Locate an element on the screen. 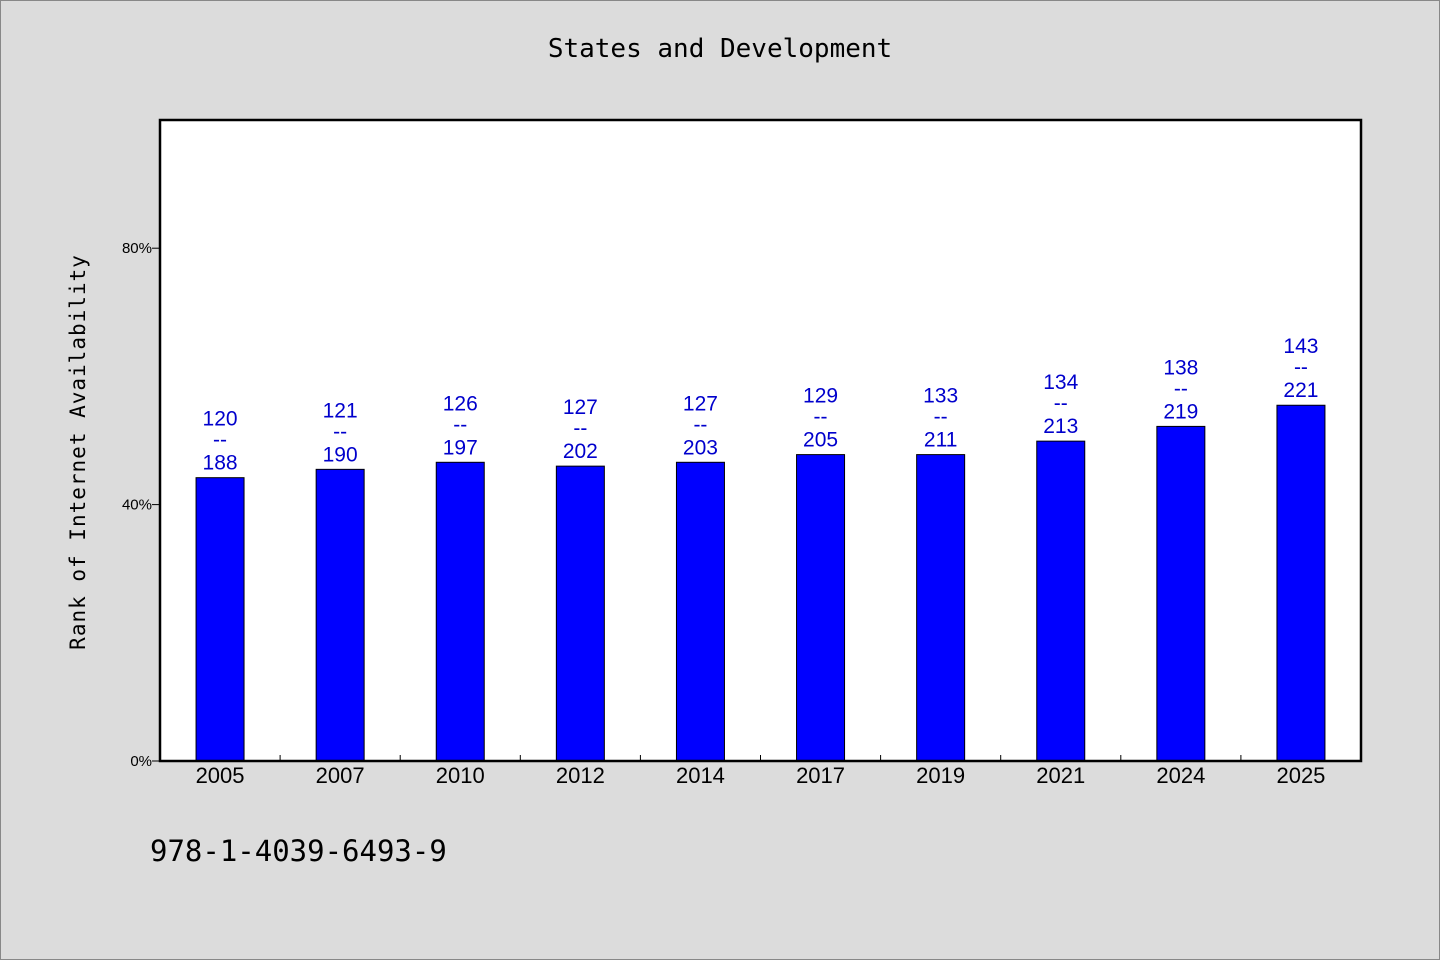 The width and height of the screenshot is (1440, 960). data-label-2012-mid: -- is located at coordinates (580, 428).